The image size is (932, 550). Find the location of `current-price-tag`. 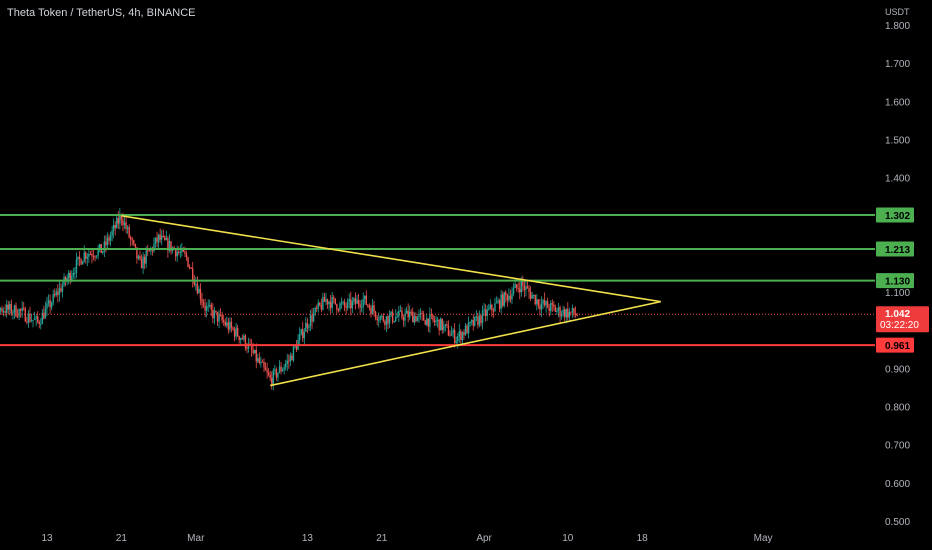

current-price-tag is located at coordinates (902, 319).